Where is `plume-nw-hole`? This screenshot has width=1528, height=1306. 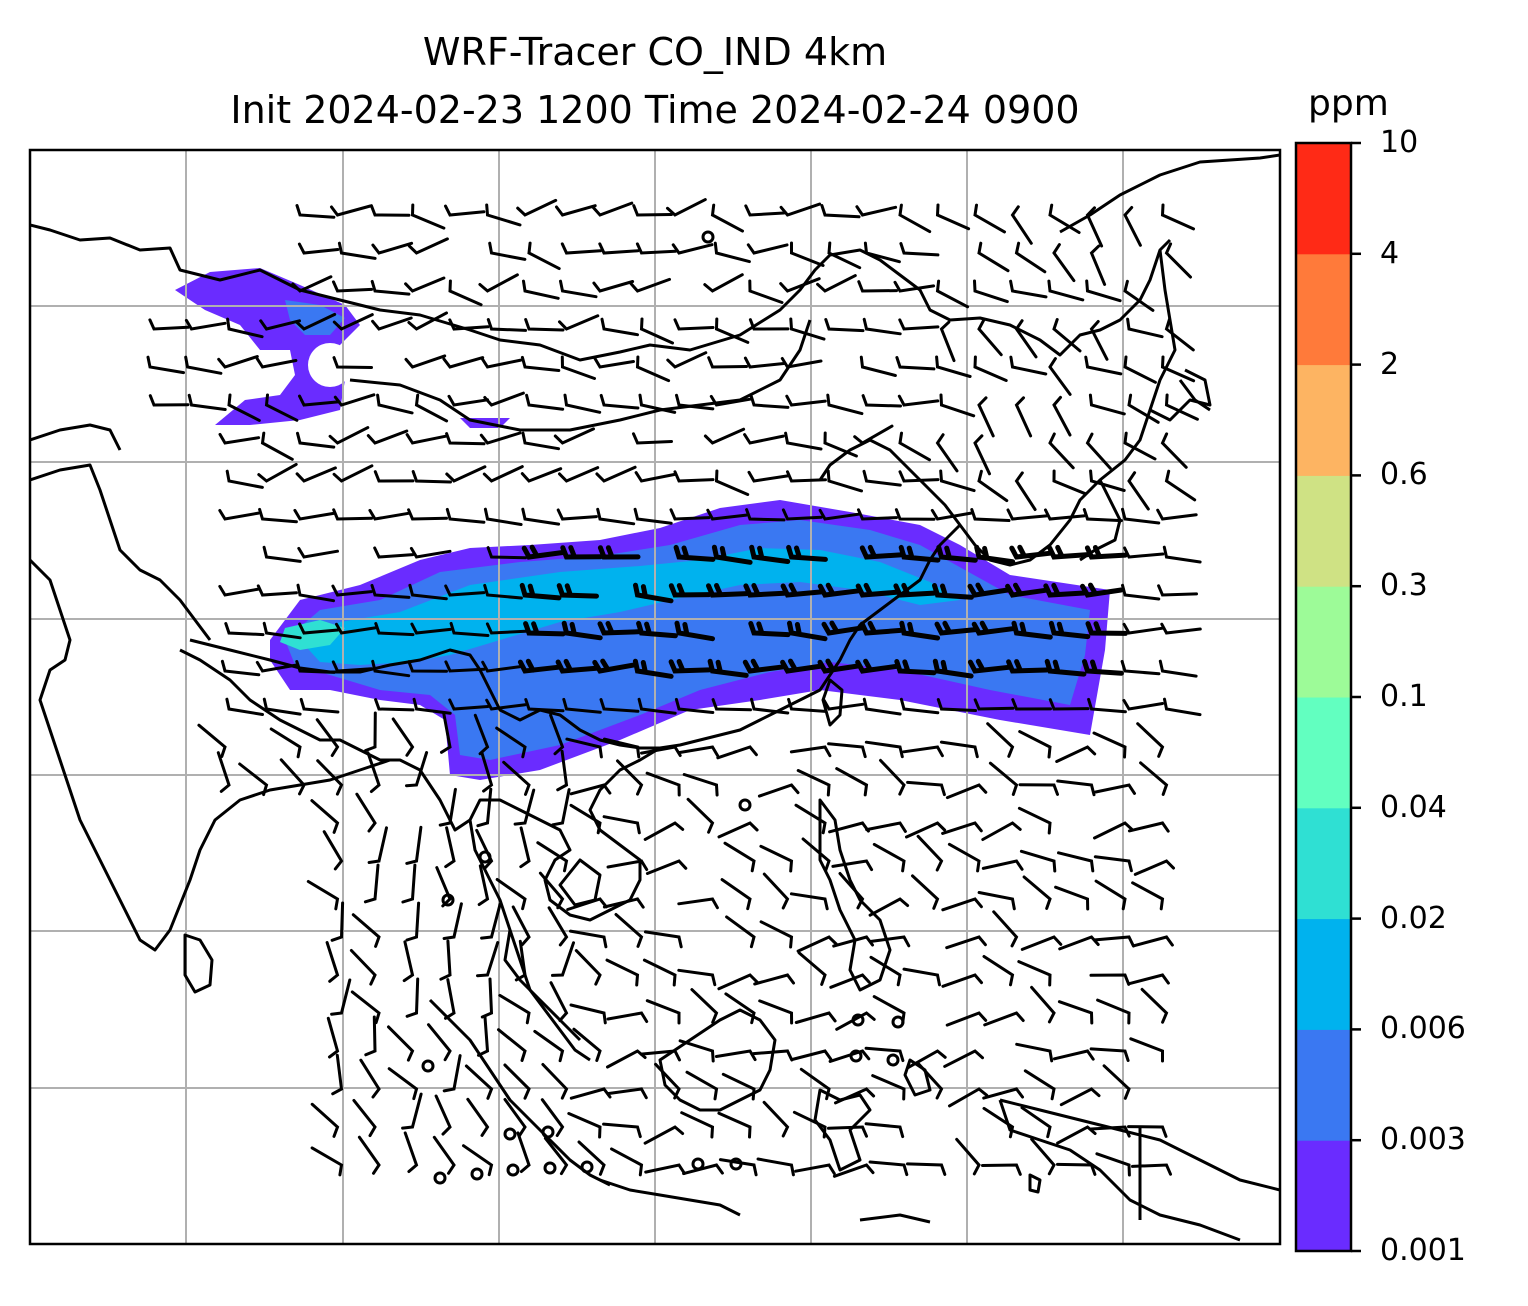
plume-nw-hole is located at coordinates (330, 365).